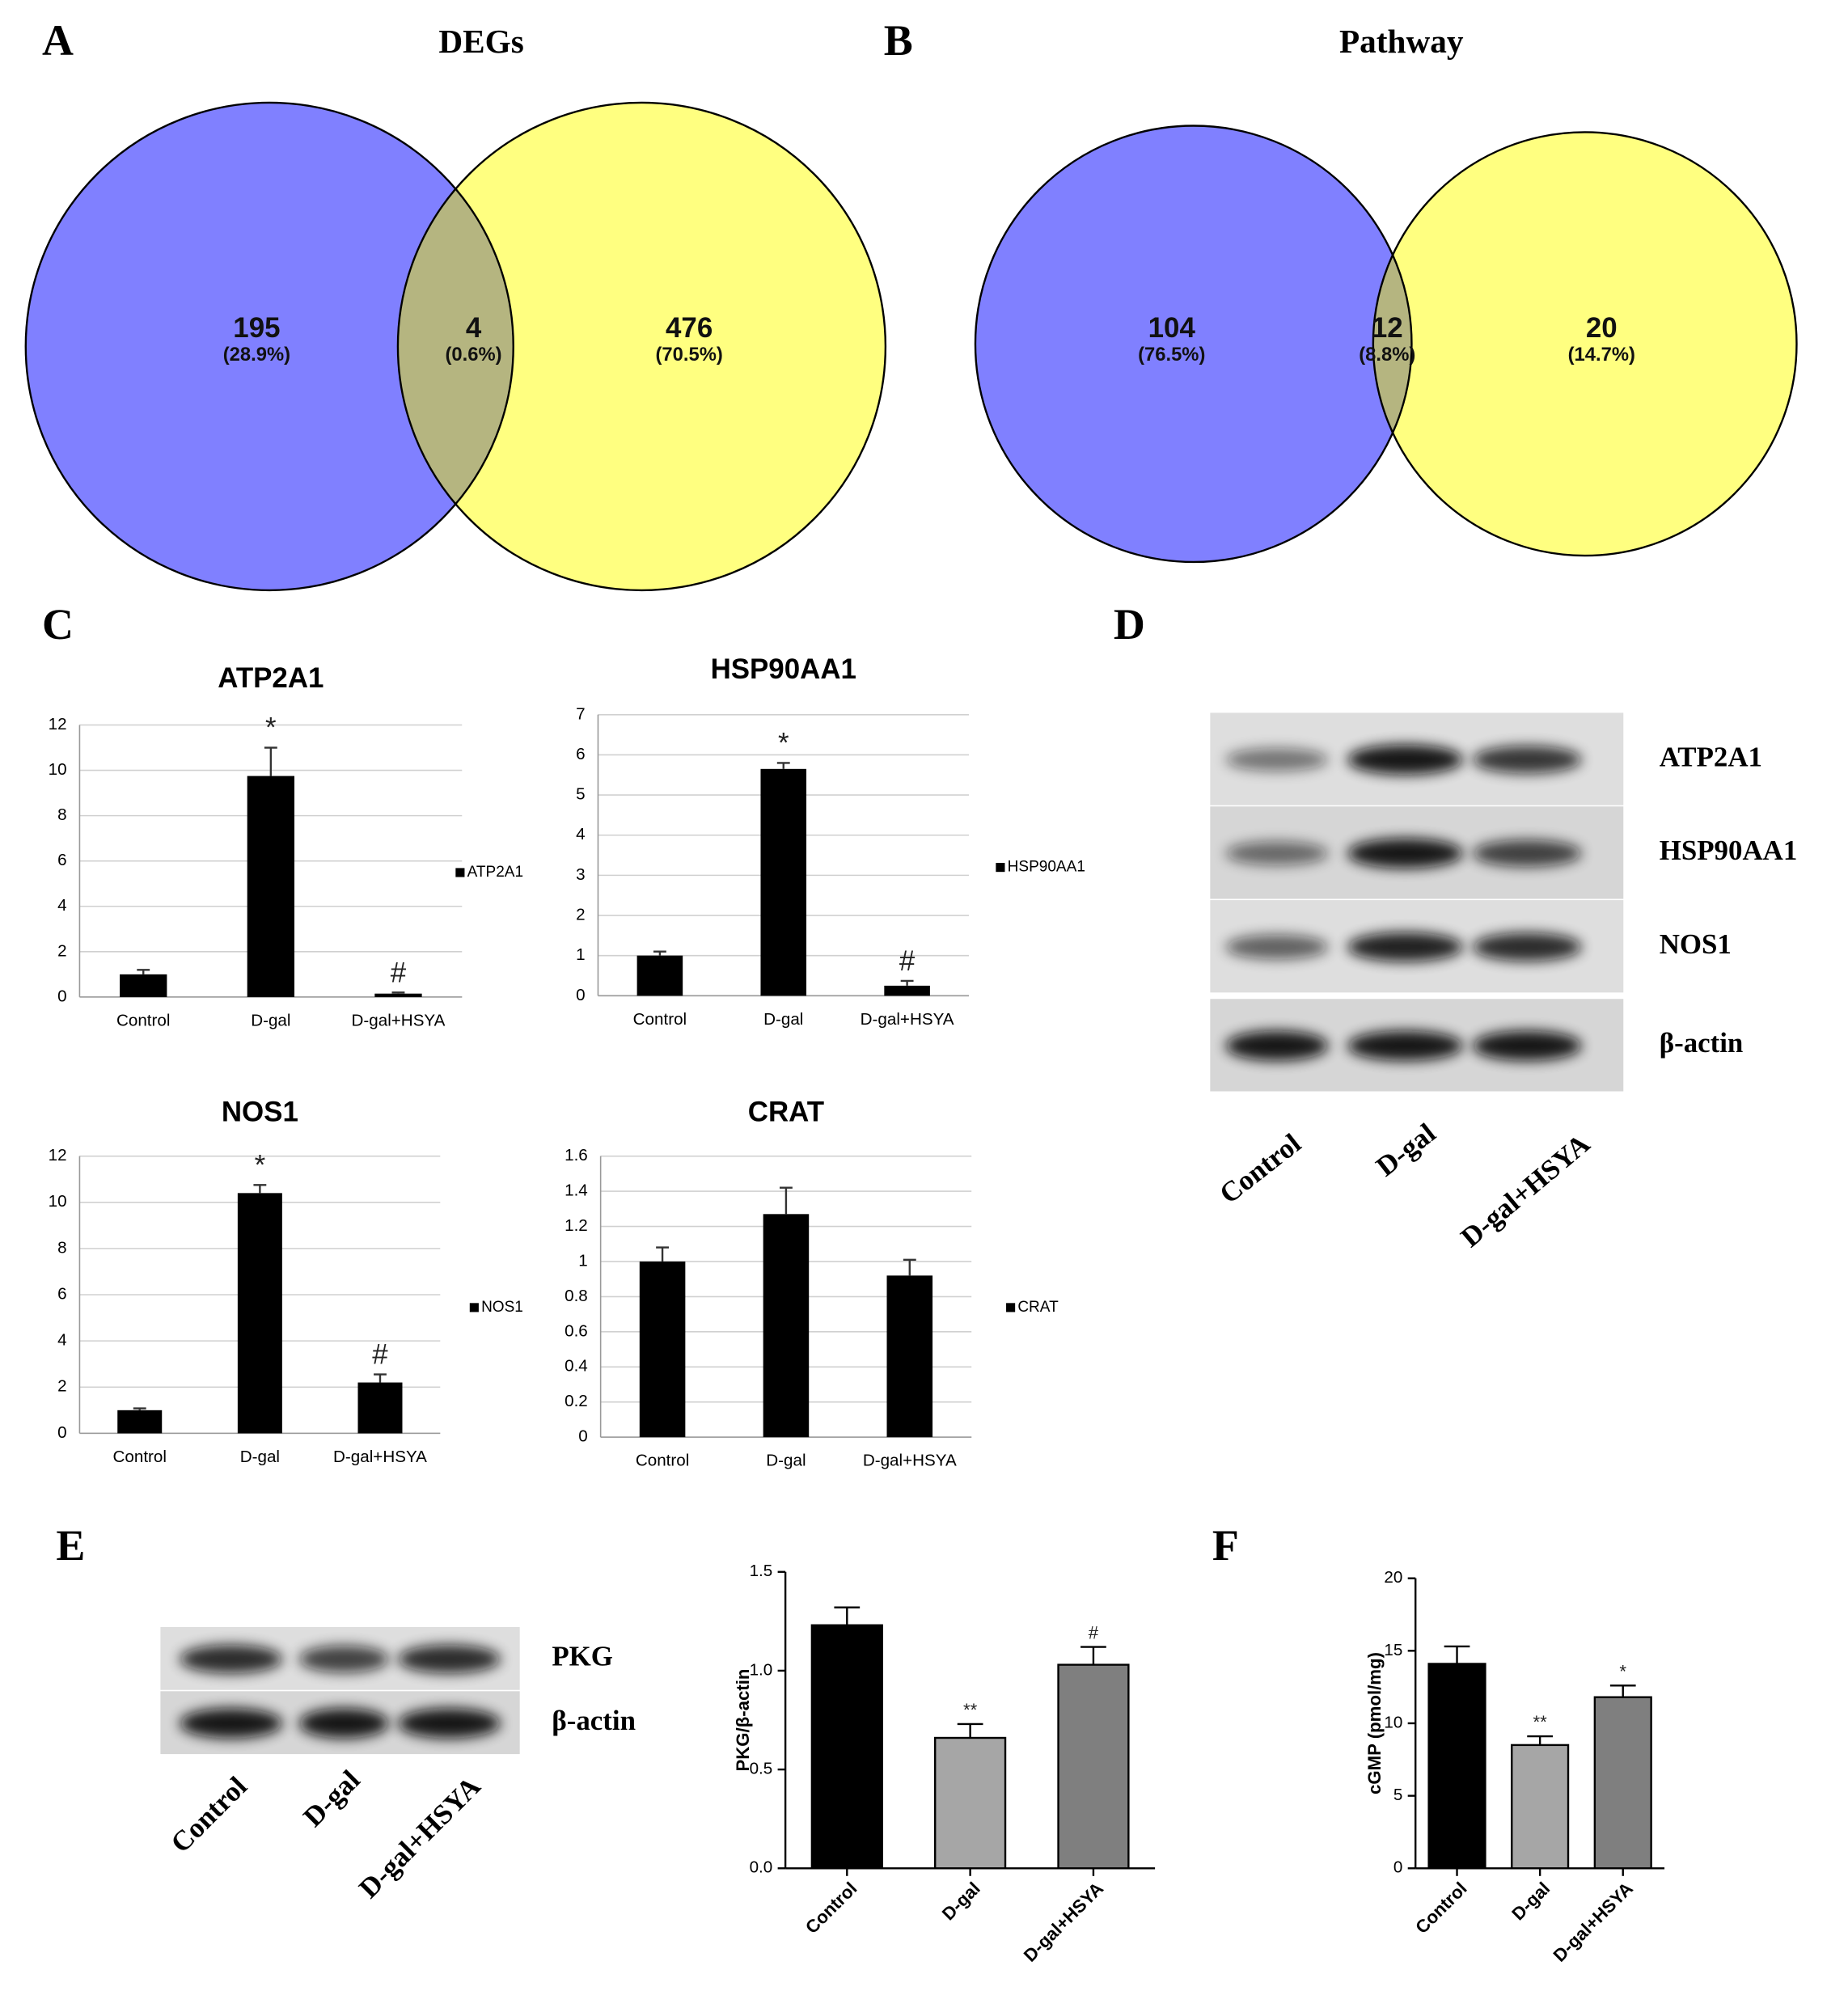 The image size is (1848, 2012). What do you see at coordinates (581, 714) in the screenshot?
I see `y-tick-label: 7` at bounding box center [581, 714].